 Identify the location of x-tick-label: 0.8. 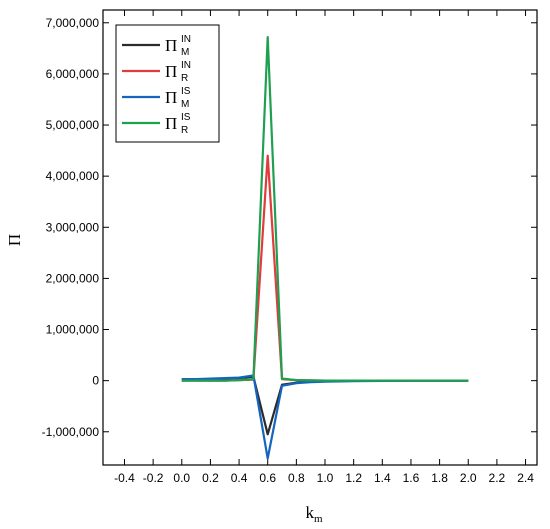
(296, 478).